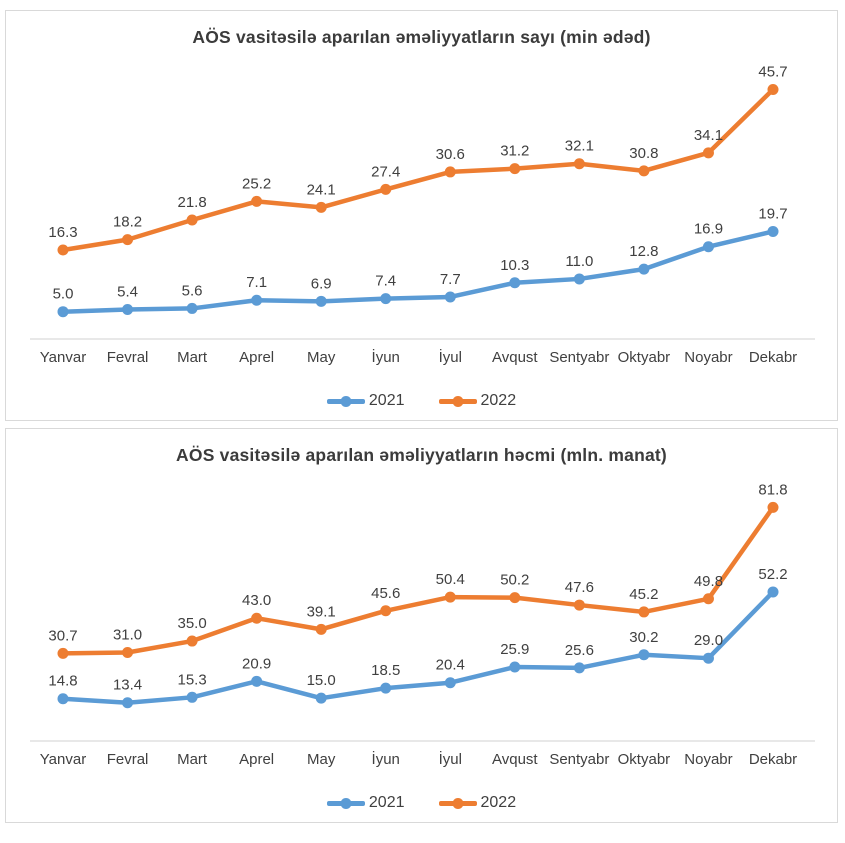 The width and height of the screenshot is (845, 843). I want to click on data-point-label: 45.7, so click(772, 73).